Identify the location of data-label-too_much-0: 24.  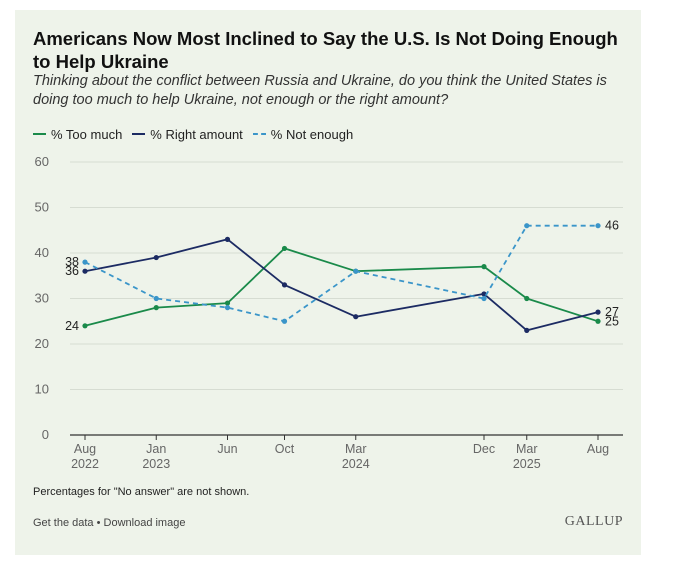
(72, 326).